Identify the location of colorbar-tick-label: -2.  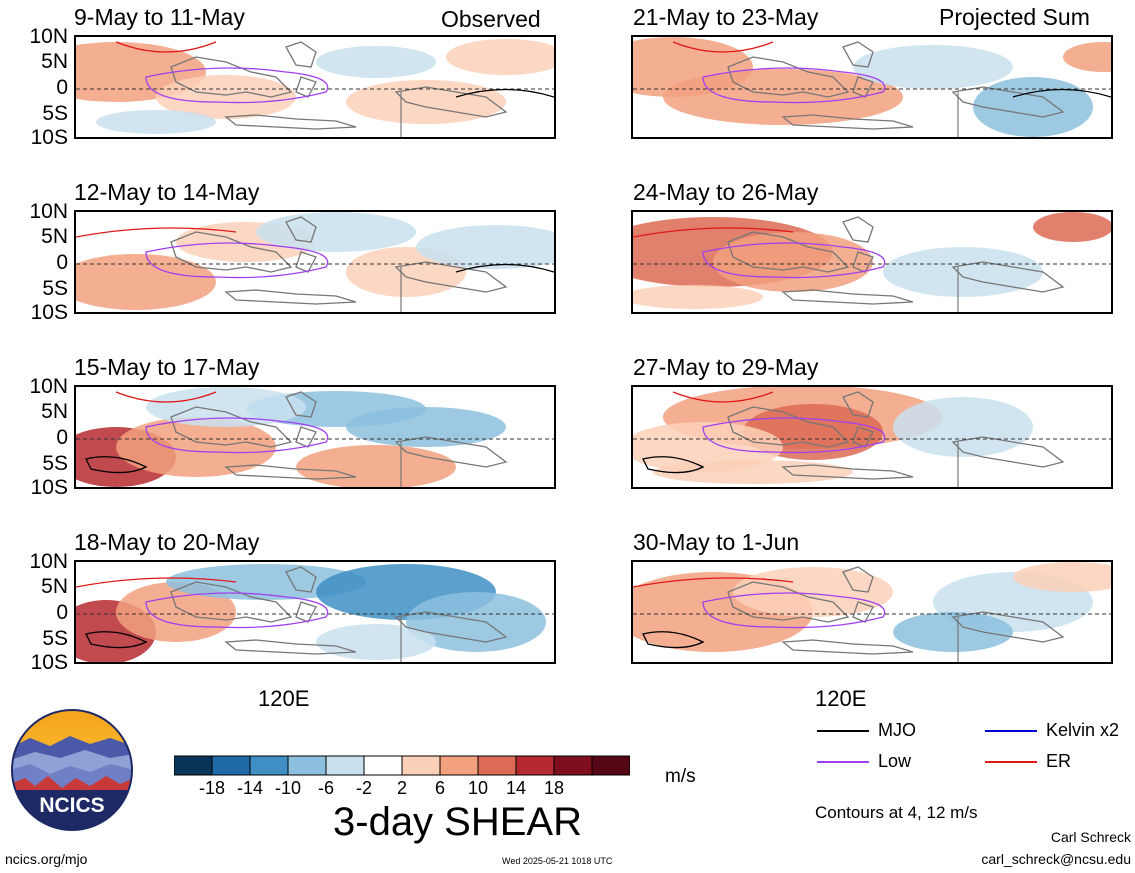
(363, 788).